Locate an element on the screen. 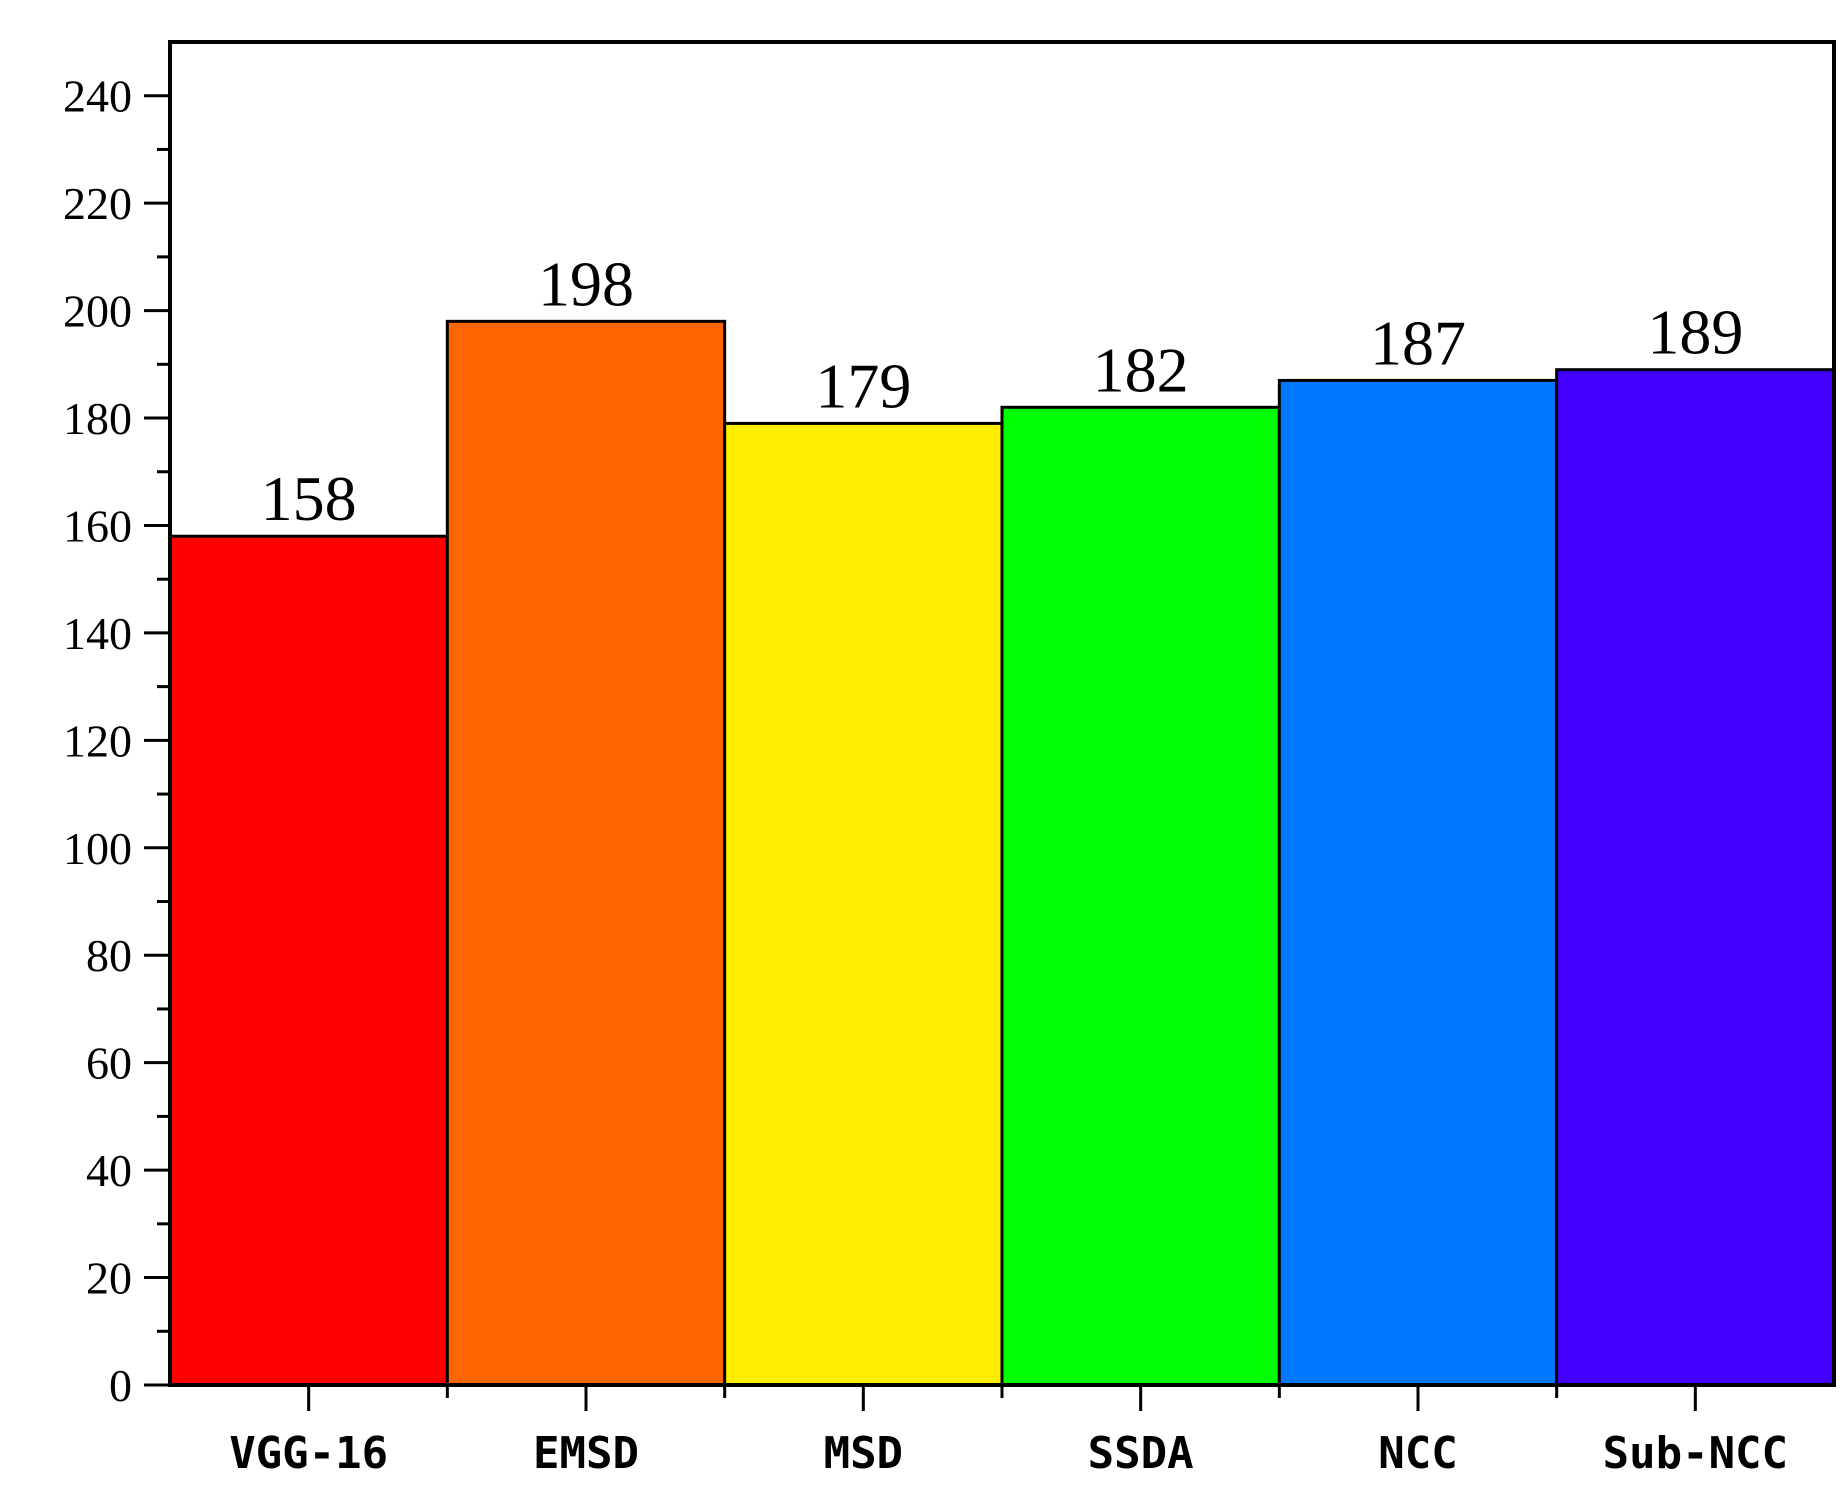  bar-msd is located at coordinates (863, 904).